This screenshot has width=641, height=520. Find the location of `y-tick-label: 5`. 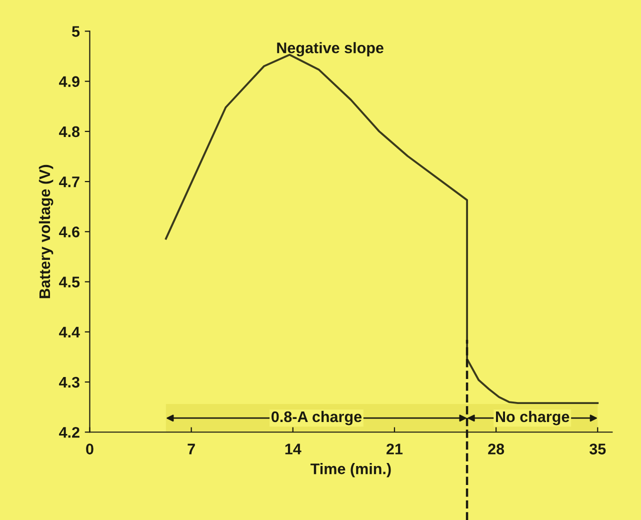

y-tick-label: 5 is located at coordinates (76, 31).